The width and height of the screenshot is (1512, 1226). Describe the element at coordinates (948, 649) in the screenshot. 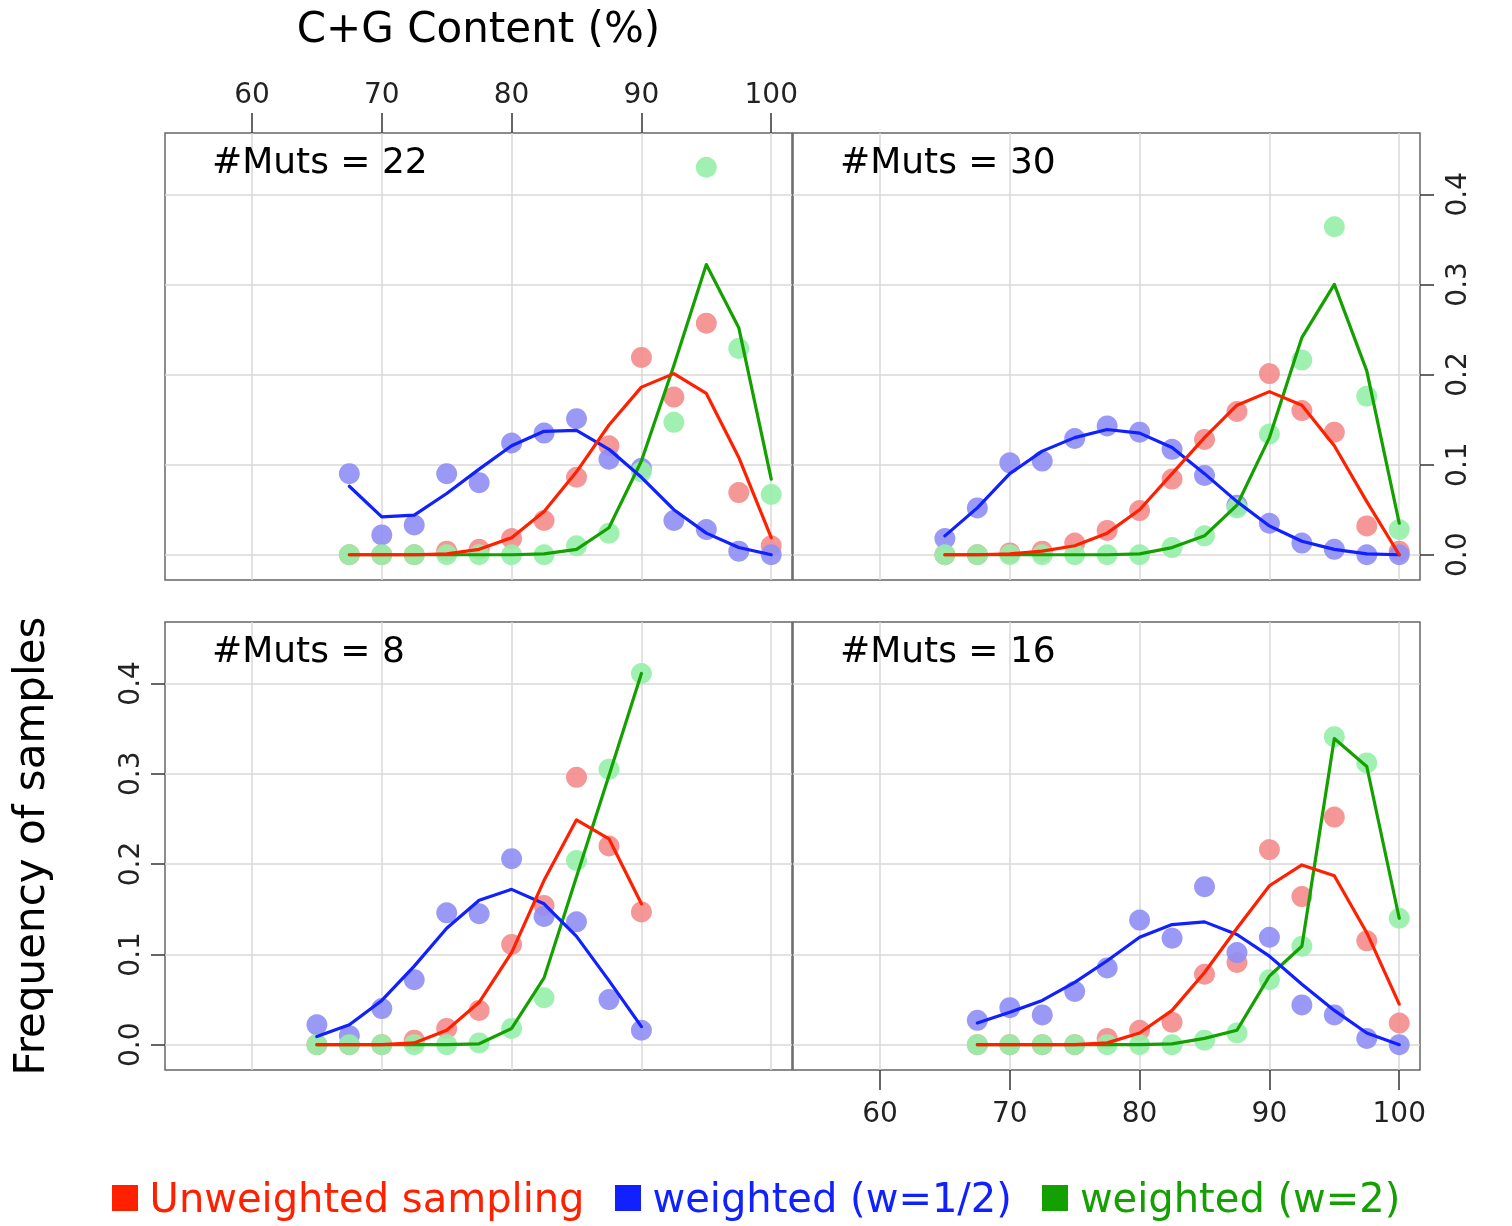

I see `chart-title: #Muts = 16` at that location.